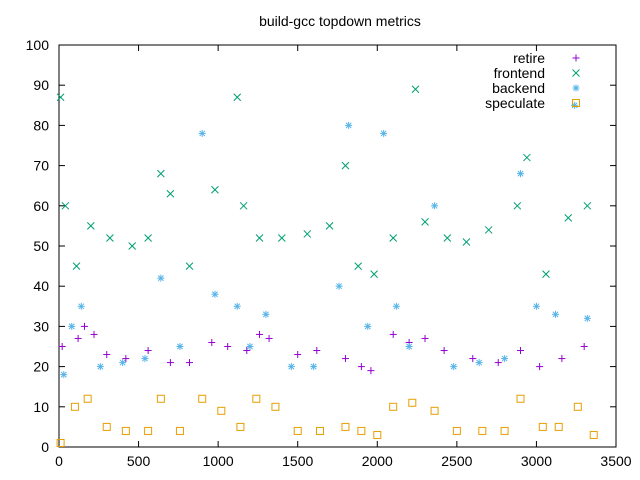 The height and width of the screenshot is (480, 640). What do you see at coordinates (576, 73) in the screenshot?
I see `legend-marker-frontend` at bounding box center [576, 73].